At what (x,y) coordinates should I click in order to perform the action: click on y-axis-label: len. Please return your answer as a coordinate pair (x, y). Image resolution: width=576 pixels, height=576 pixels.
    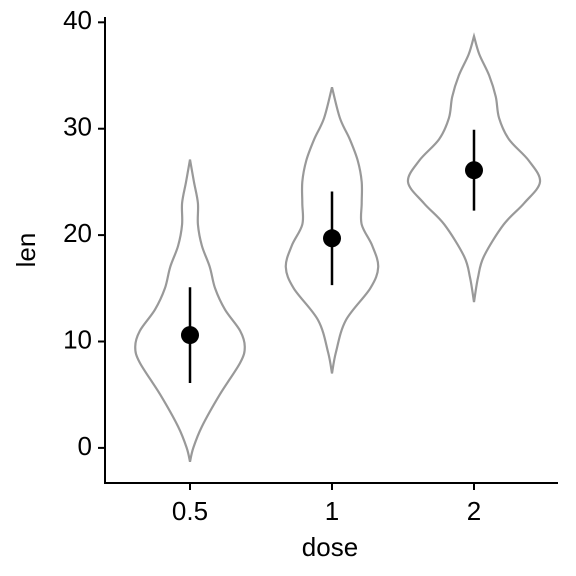
    Looking at the image, I should click on (26, 250).